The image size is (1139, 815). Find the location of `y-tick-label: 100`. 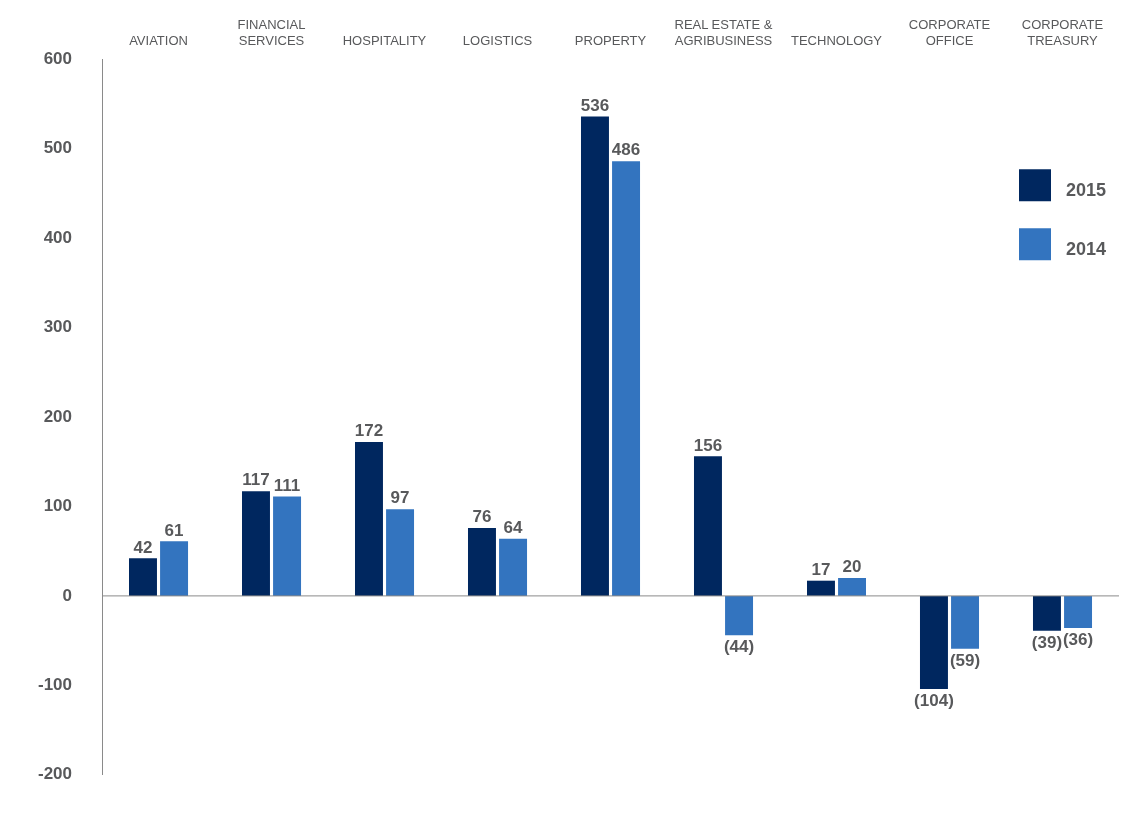

y-tick-label: 100 is located at coordinates (58, 506).